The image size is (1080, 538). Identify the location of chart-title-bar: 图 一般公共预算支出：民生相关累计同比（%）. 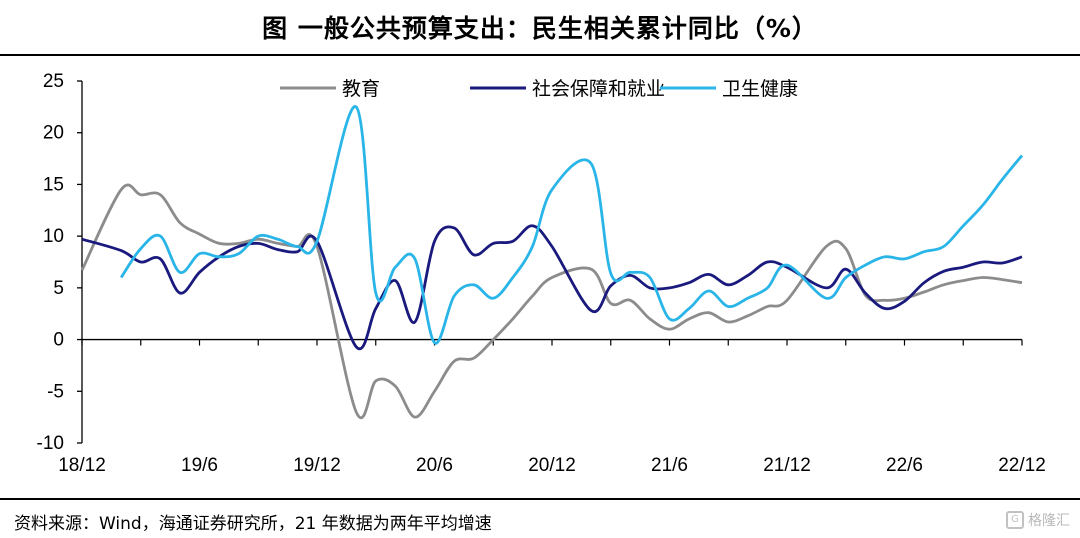
(540, 28).